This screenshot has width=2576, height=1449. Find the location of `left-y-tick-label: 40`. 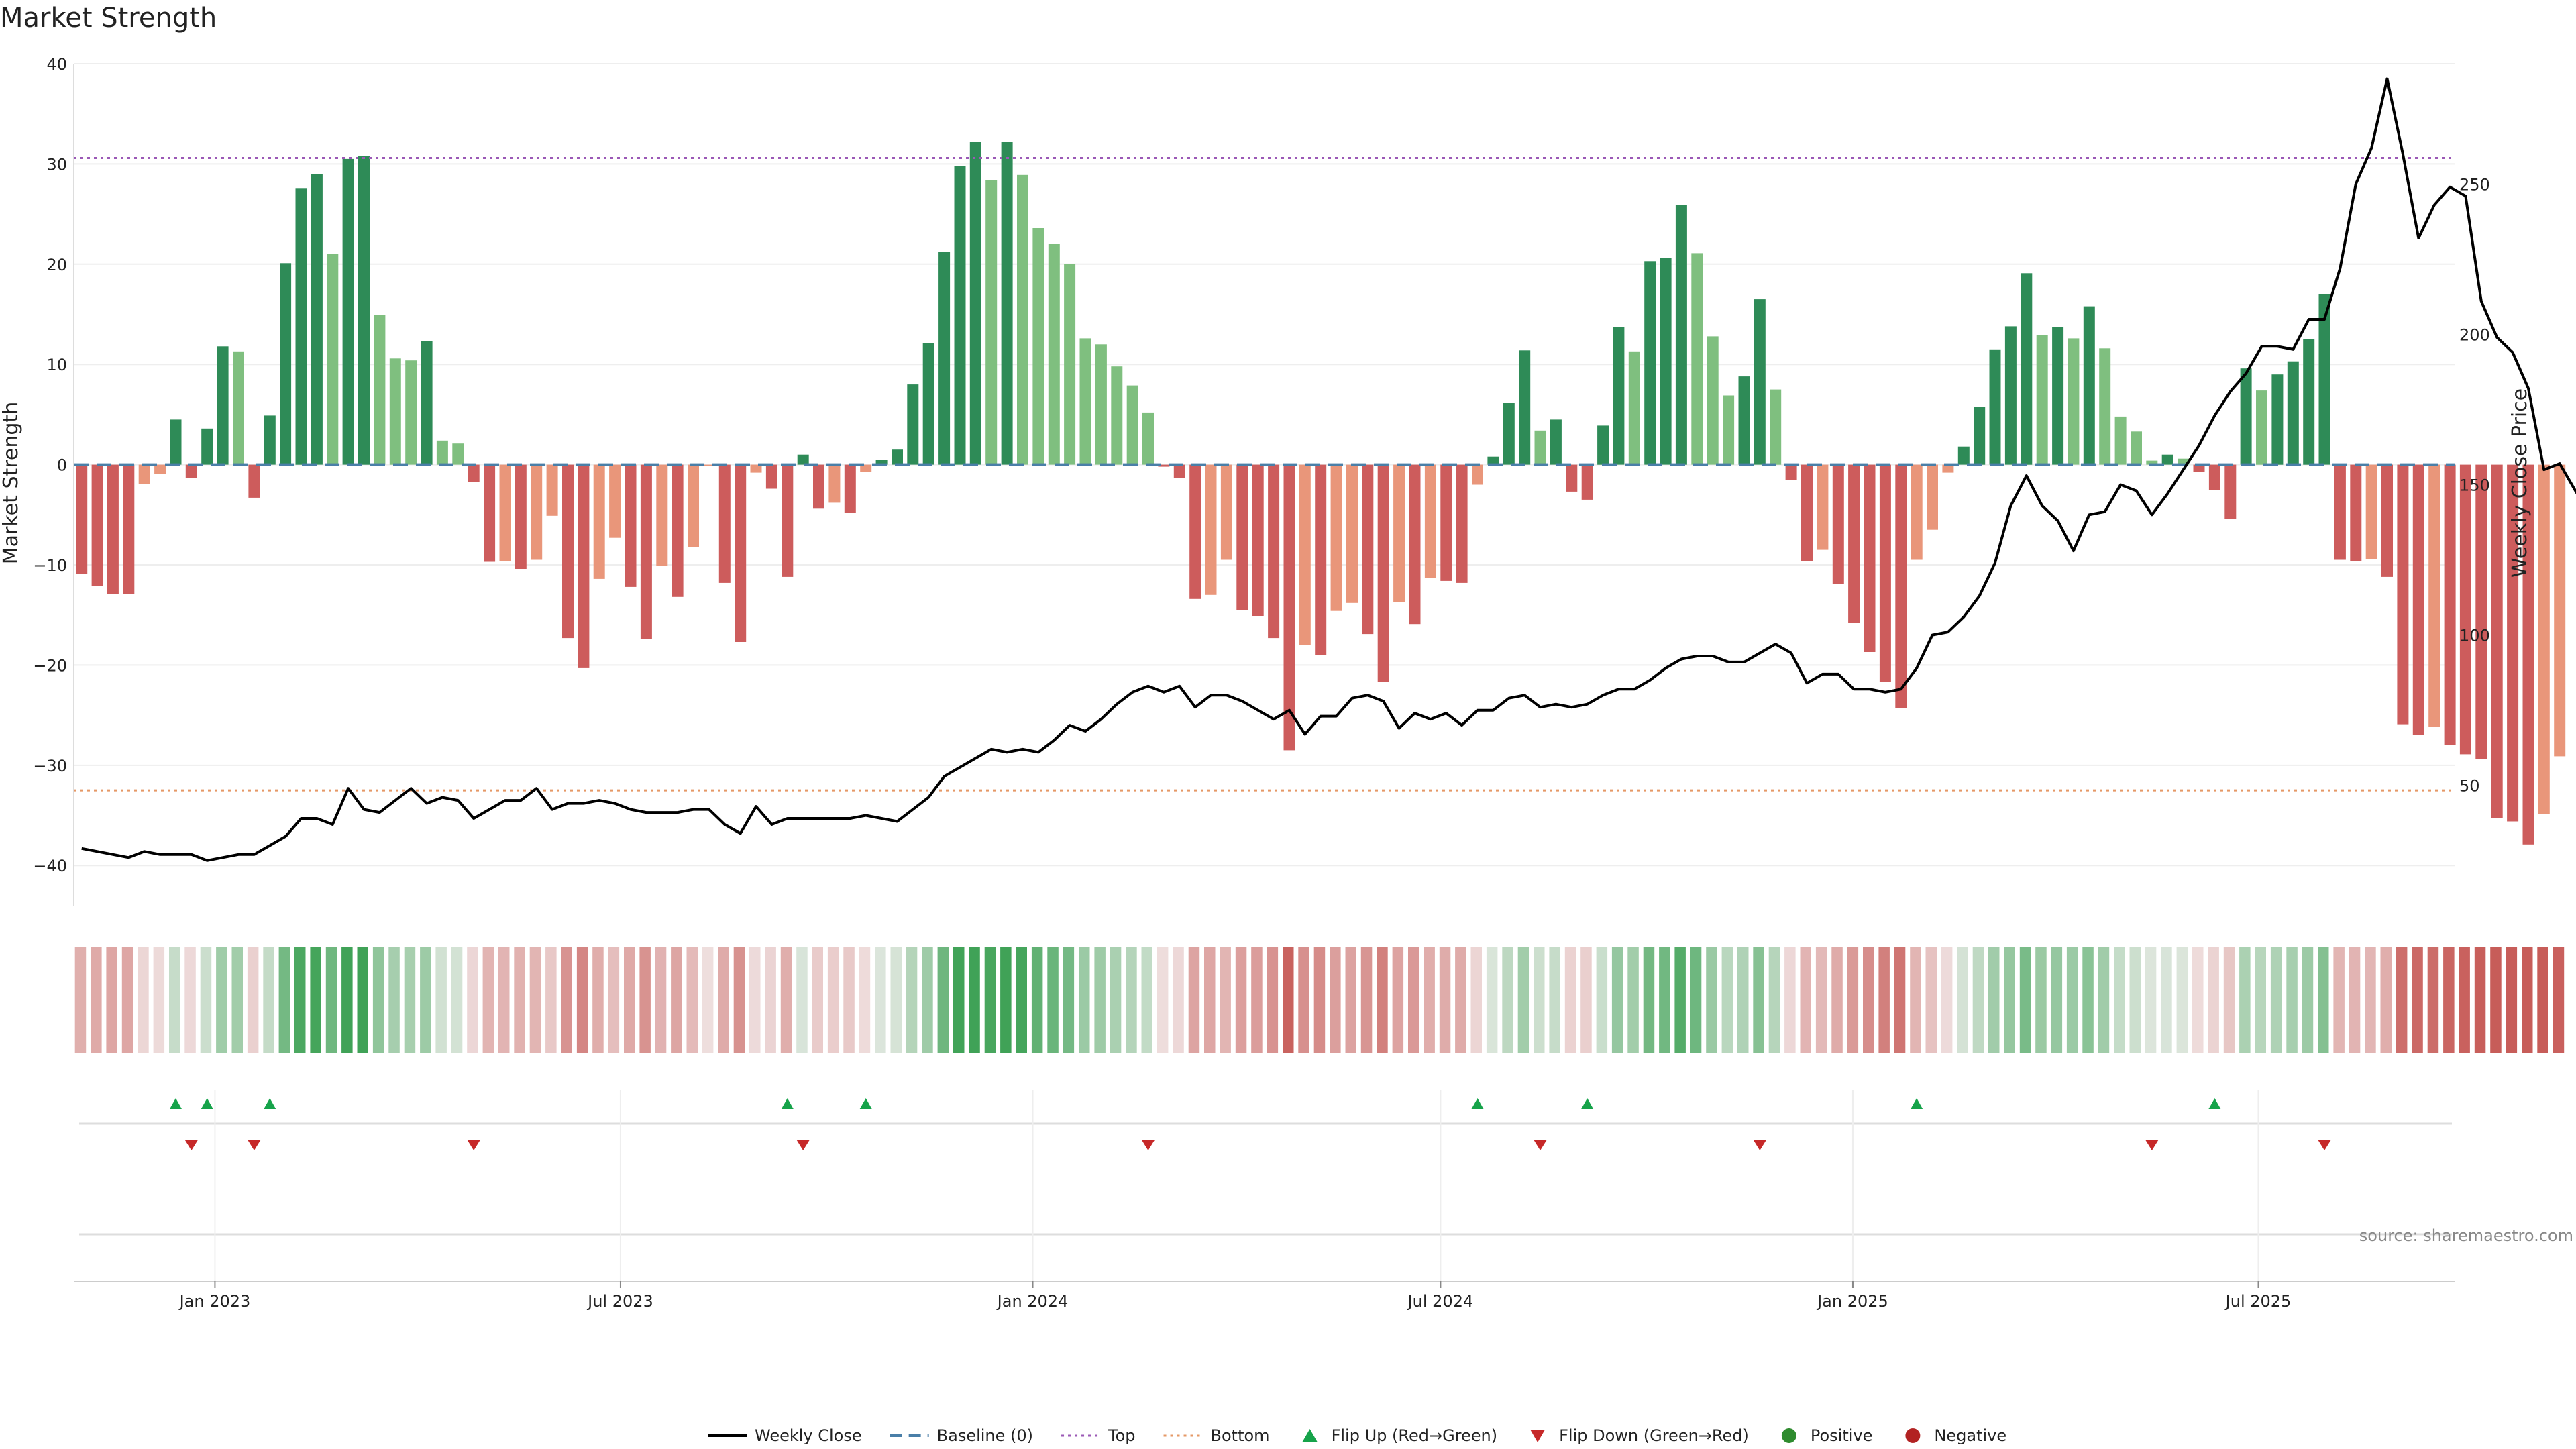

left-y-tick-label: 40 is located at coordinates (56, 64).